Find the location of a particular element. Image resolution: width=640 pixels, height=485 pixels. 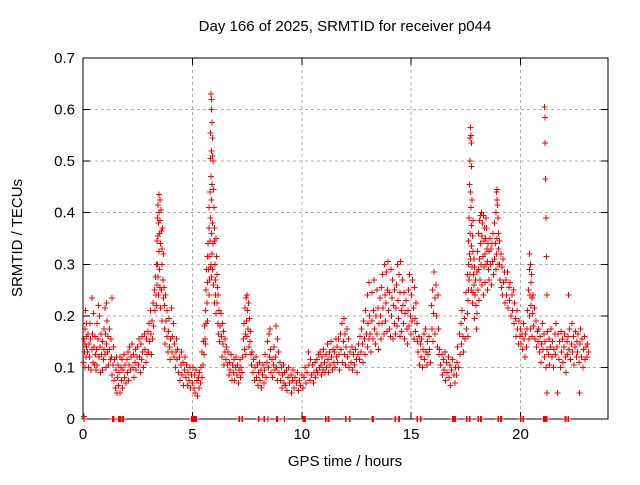

y-tick-label: 0.1 is located at coordinates (64, 367).